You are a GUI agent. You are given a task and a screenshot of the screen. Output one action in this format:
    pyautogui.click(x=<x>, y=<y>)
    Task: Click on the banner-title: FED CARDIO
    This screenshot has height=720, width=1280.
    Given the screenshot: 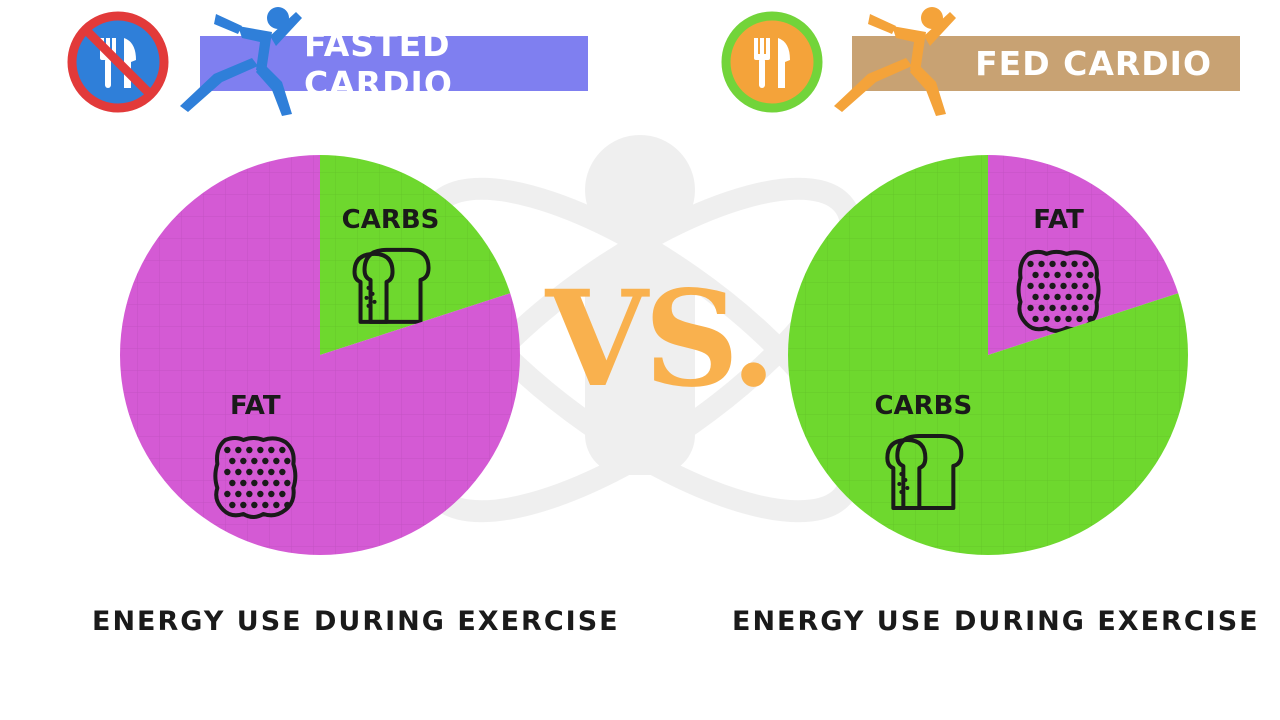 What is the action you would take?
    pyautogui.click(x=1093, y=63)
    